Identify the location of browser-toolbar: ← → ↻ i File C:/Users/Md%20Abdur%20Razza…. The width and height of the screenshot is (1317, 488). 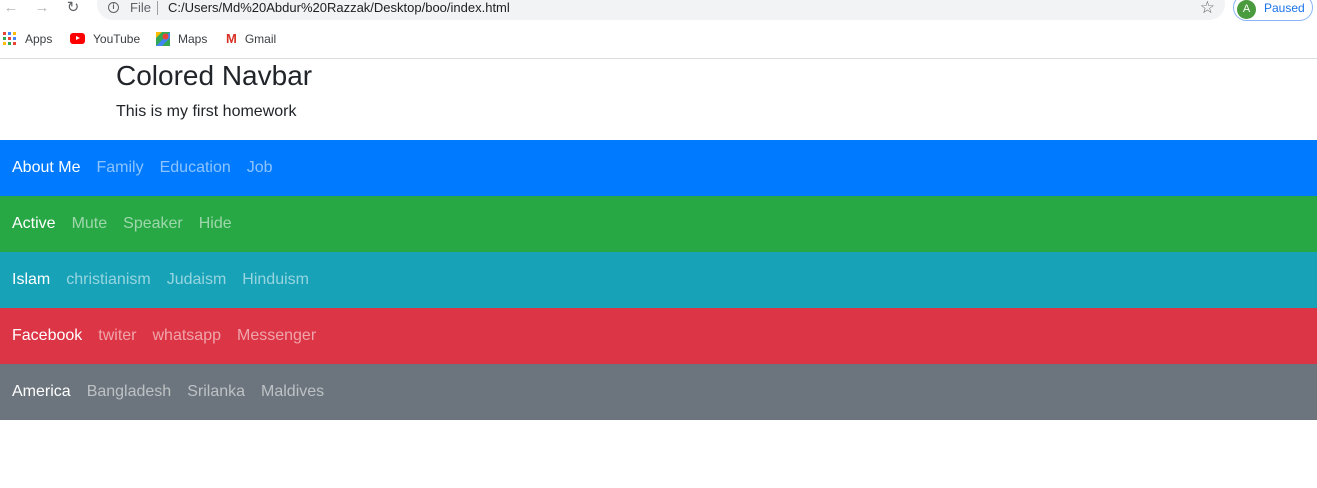
(658, 10).